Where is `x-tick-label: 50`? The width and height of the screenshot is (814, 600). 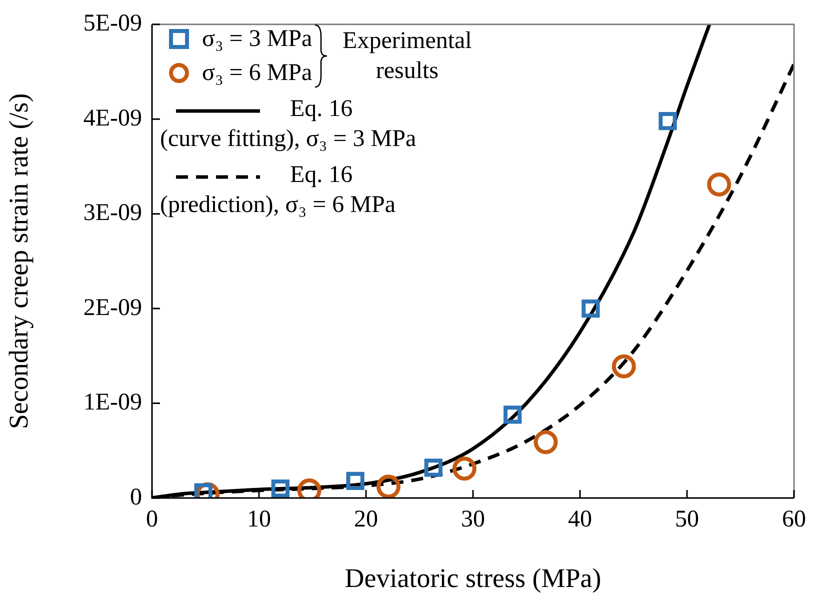
x-tick-label: 50 is located at coordinates (687, 519).